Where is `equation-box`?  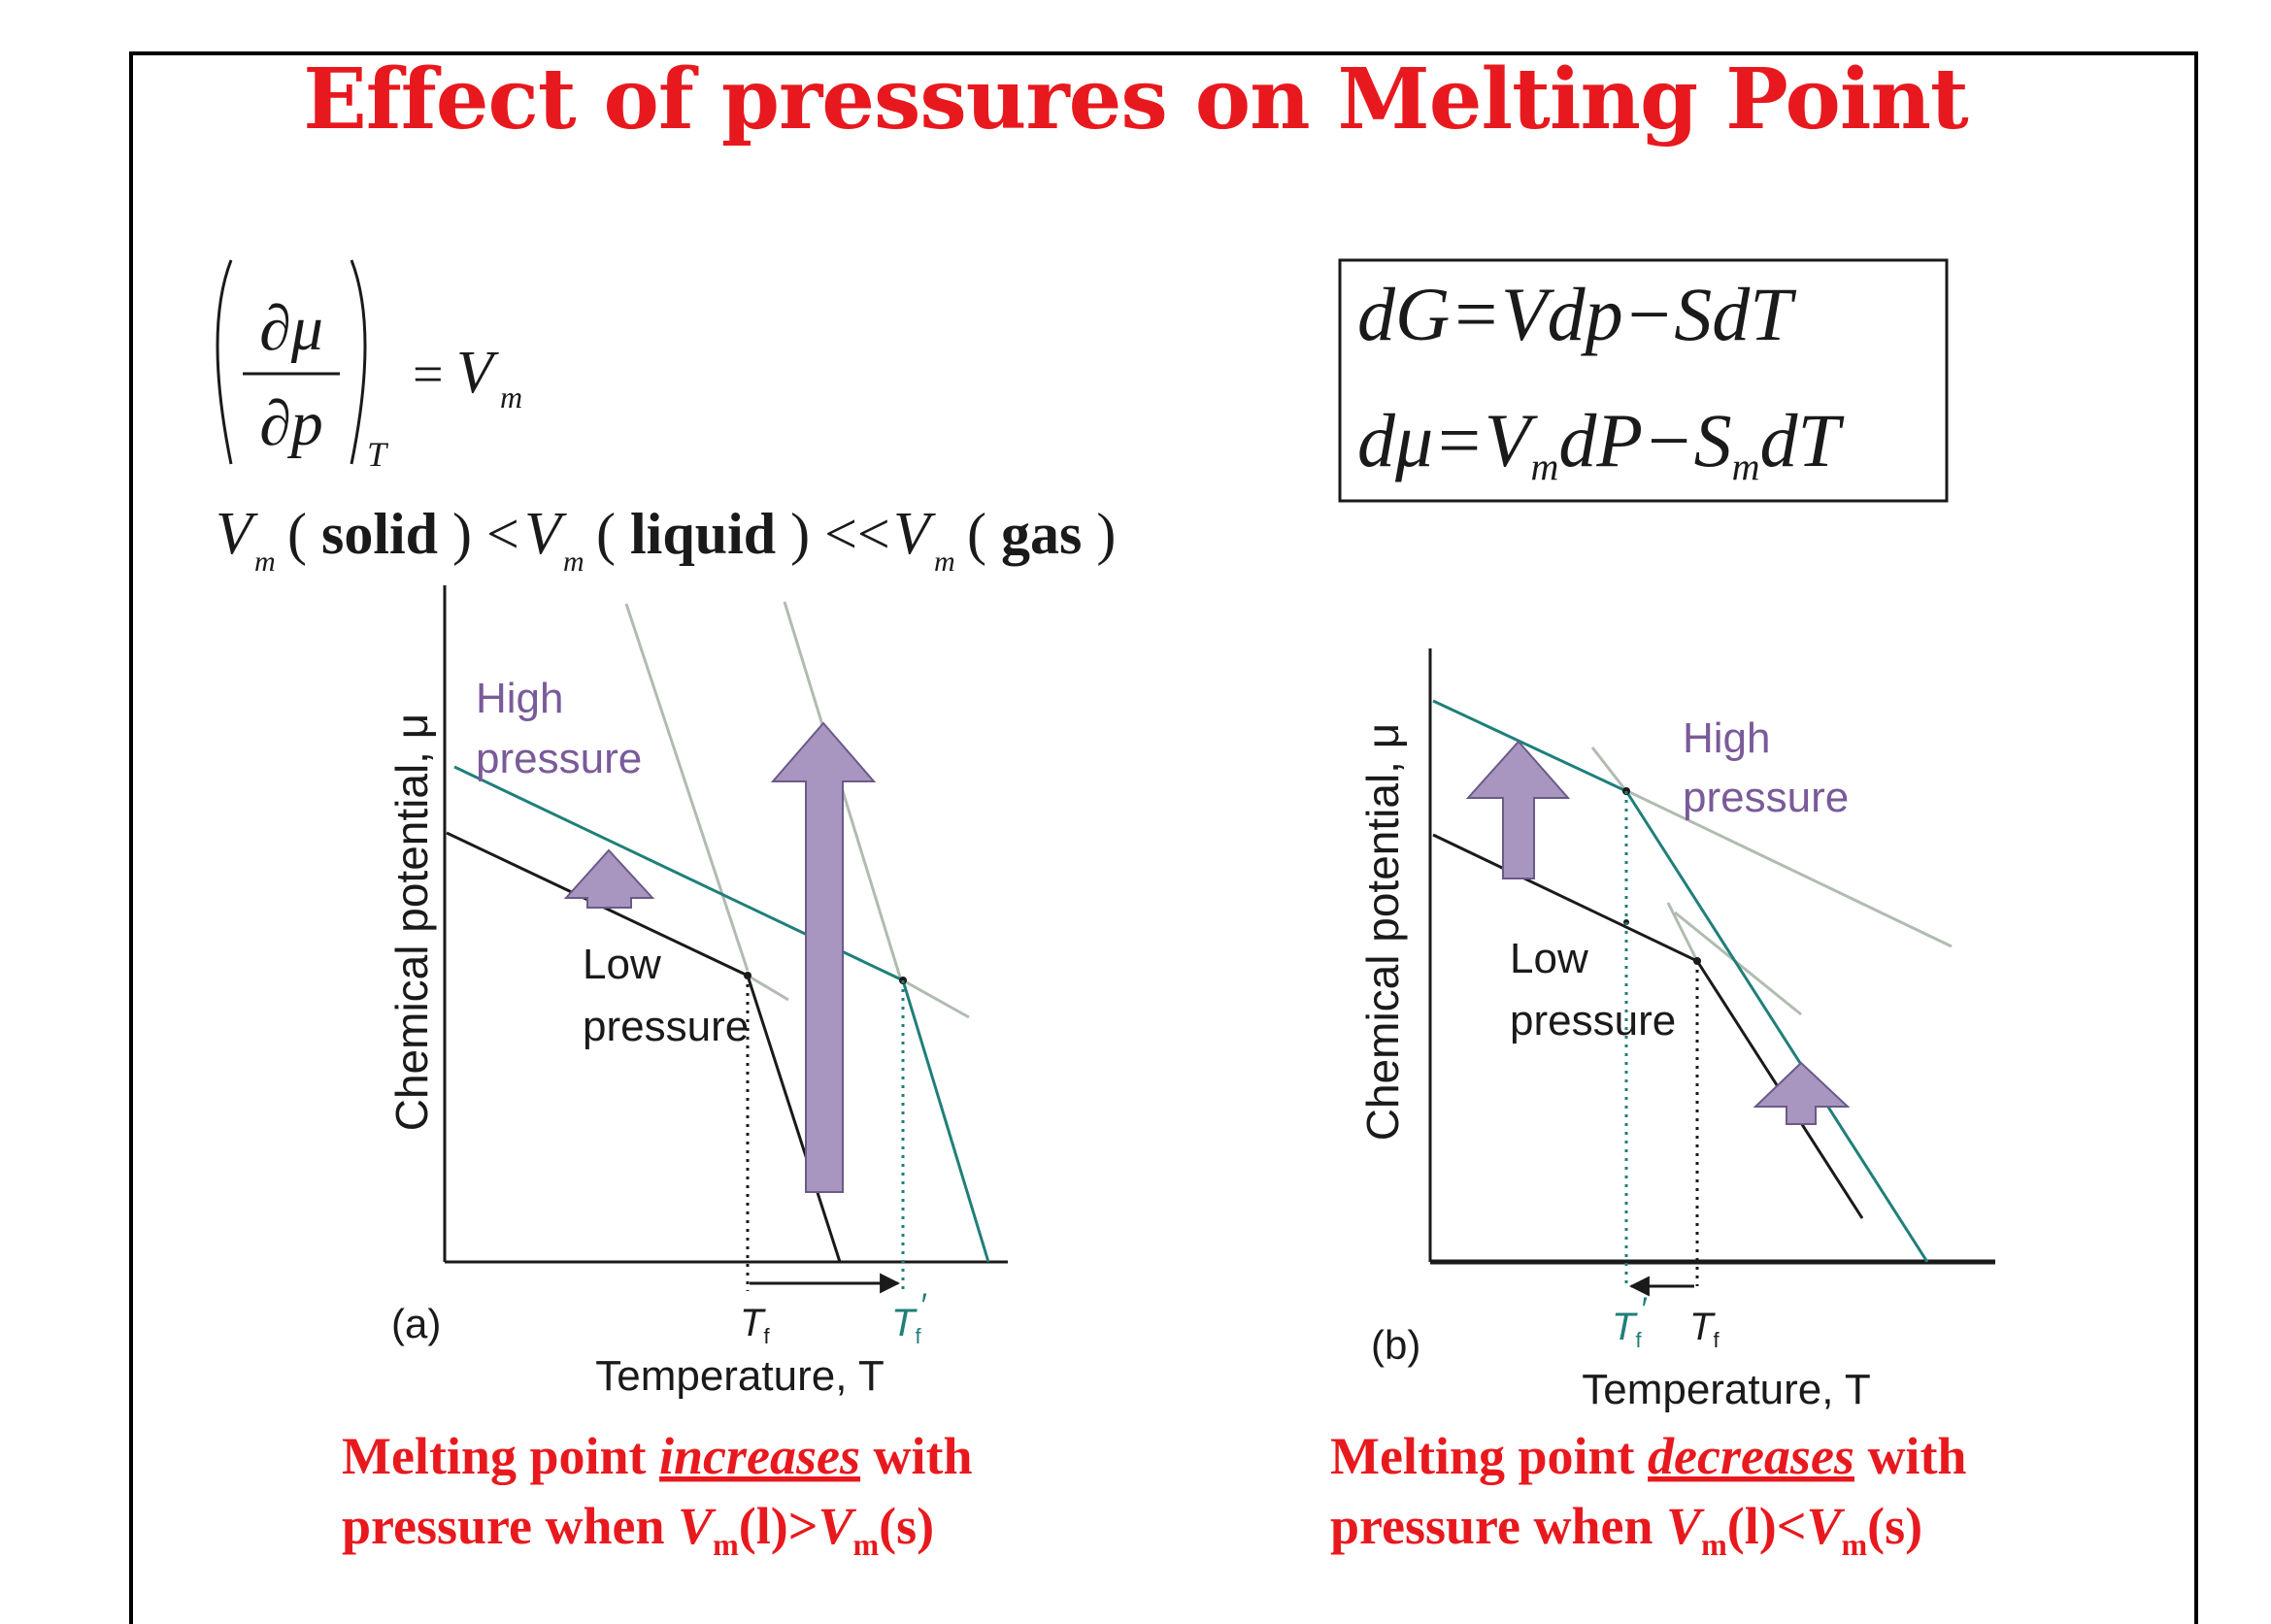 equation-box is located at coordinates (1643, 380).